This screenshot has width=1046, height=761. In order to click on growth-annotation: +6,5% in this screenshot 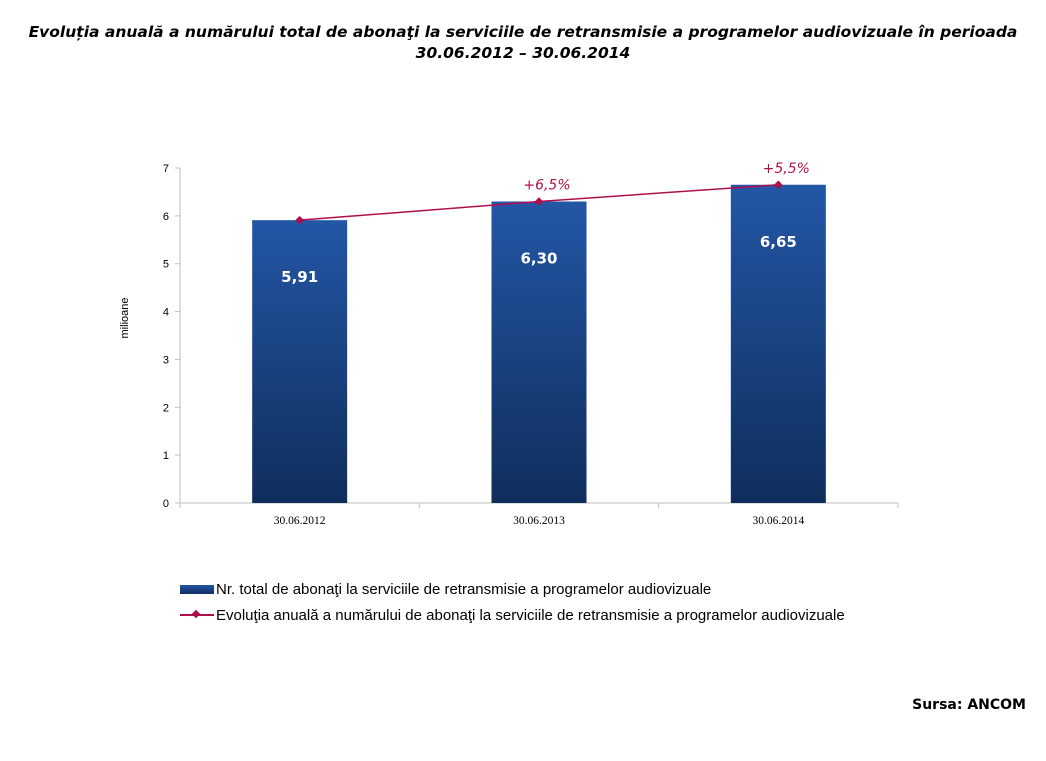, I will do `click(546, 186)`.